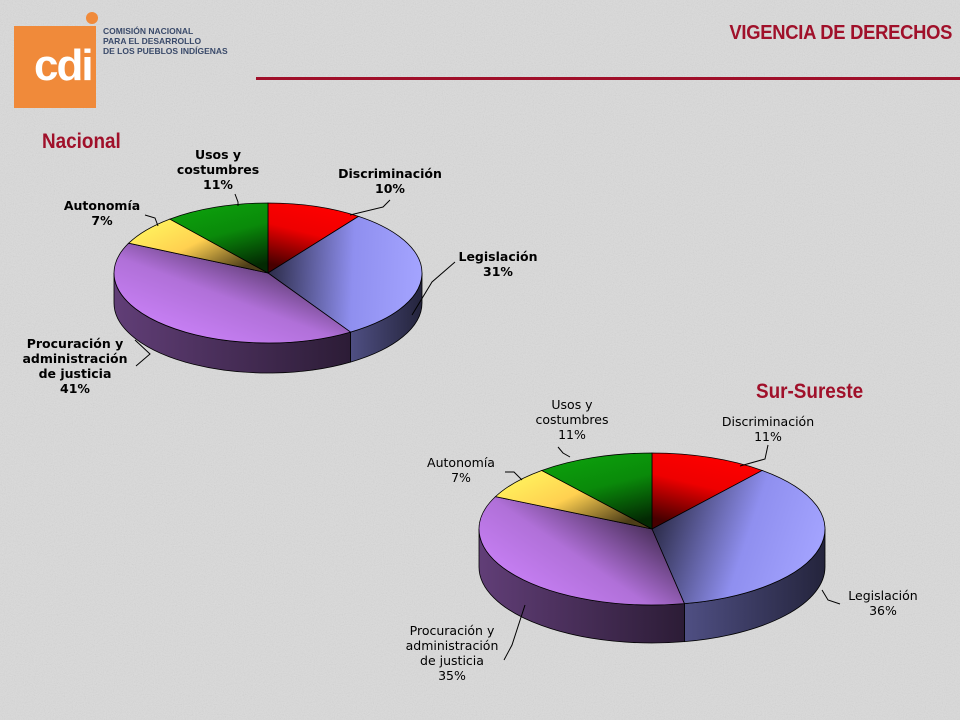  I want to click on cdi-logo: cdi, so click(55, 67).